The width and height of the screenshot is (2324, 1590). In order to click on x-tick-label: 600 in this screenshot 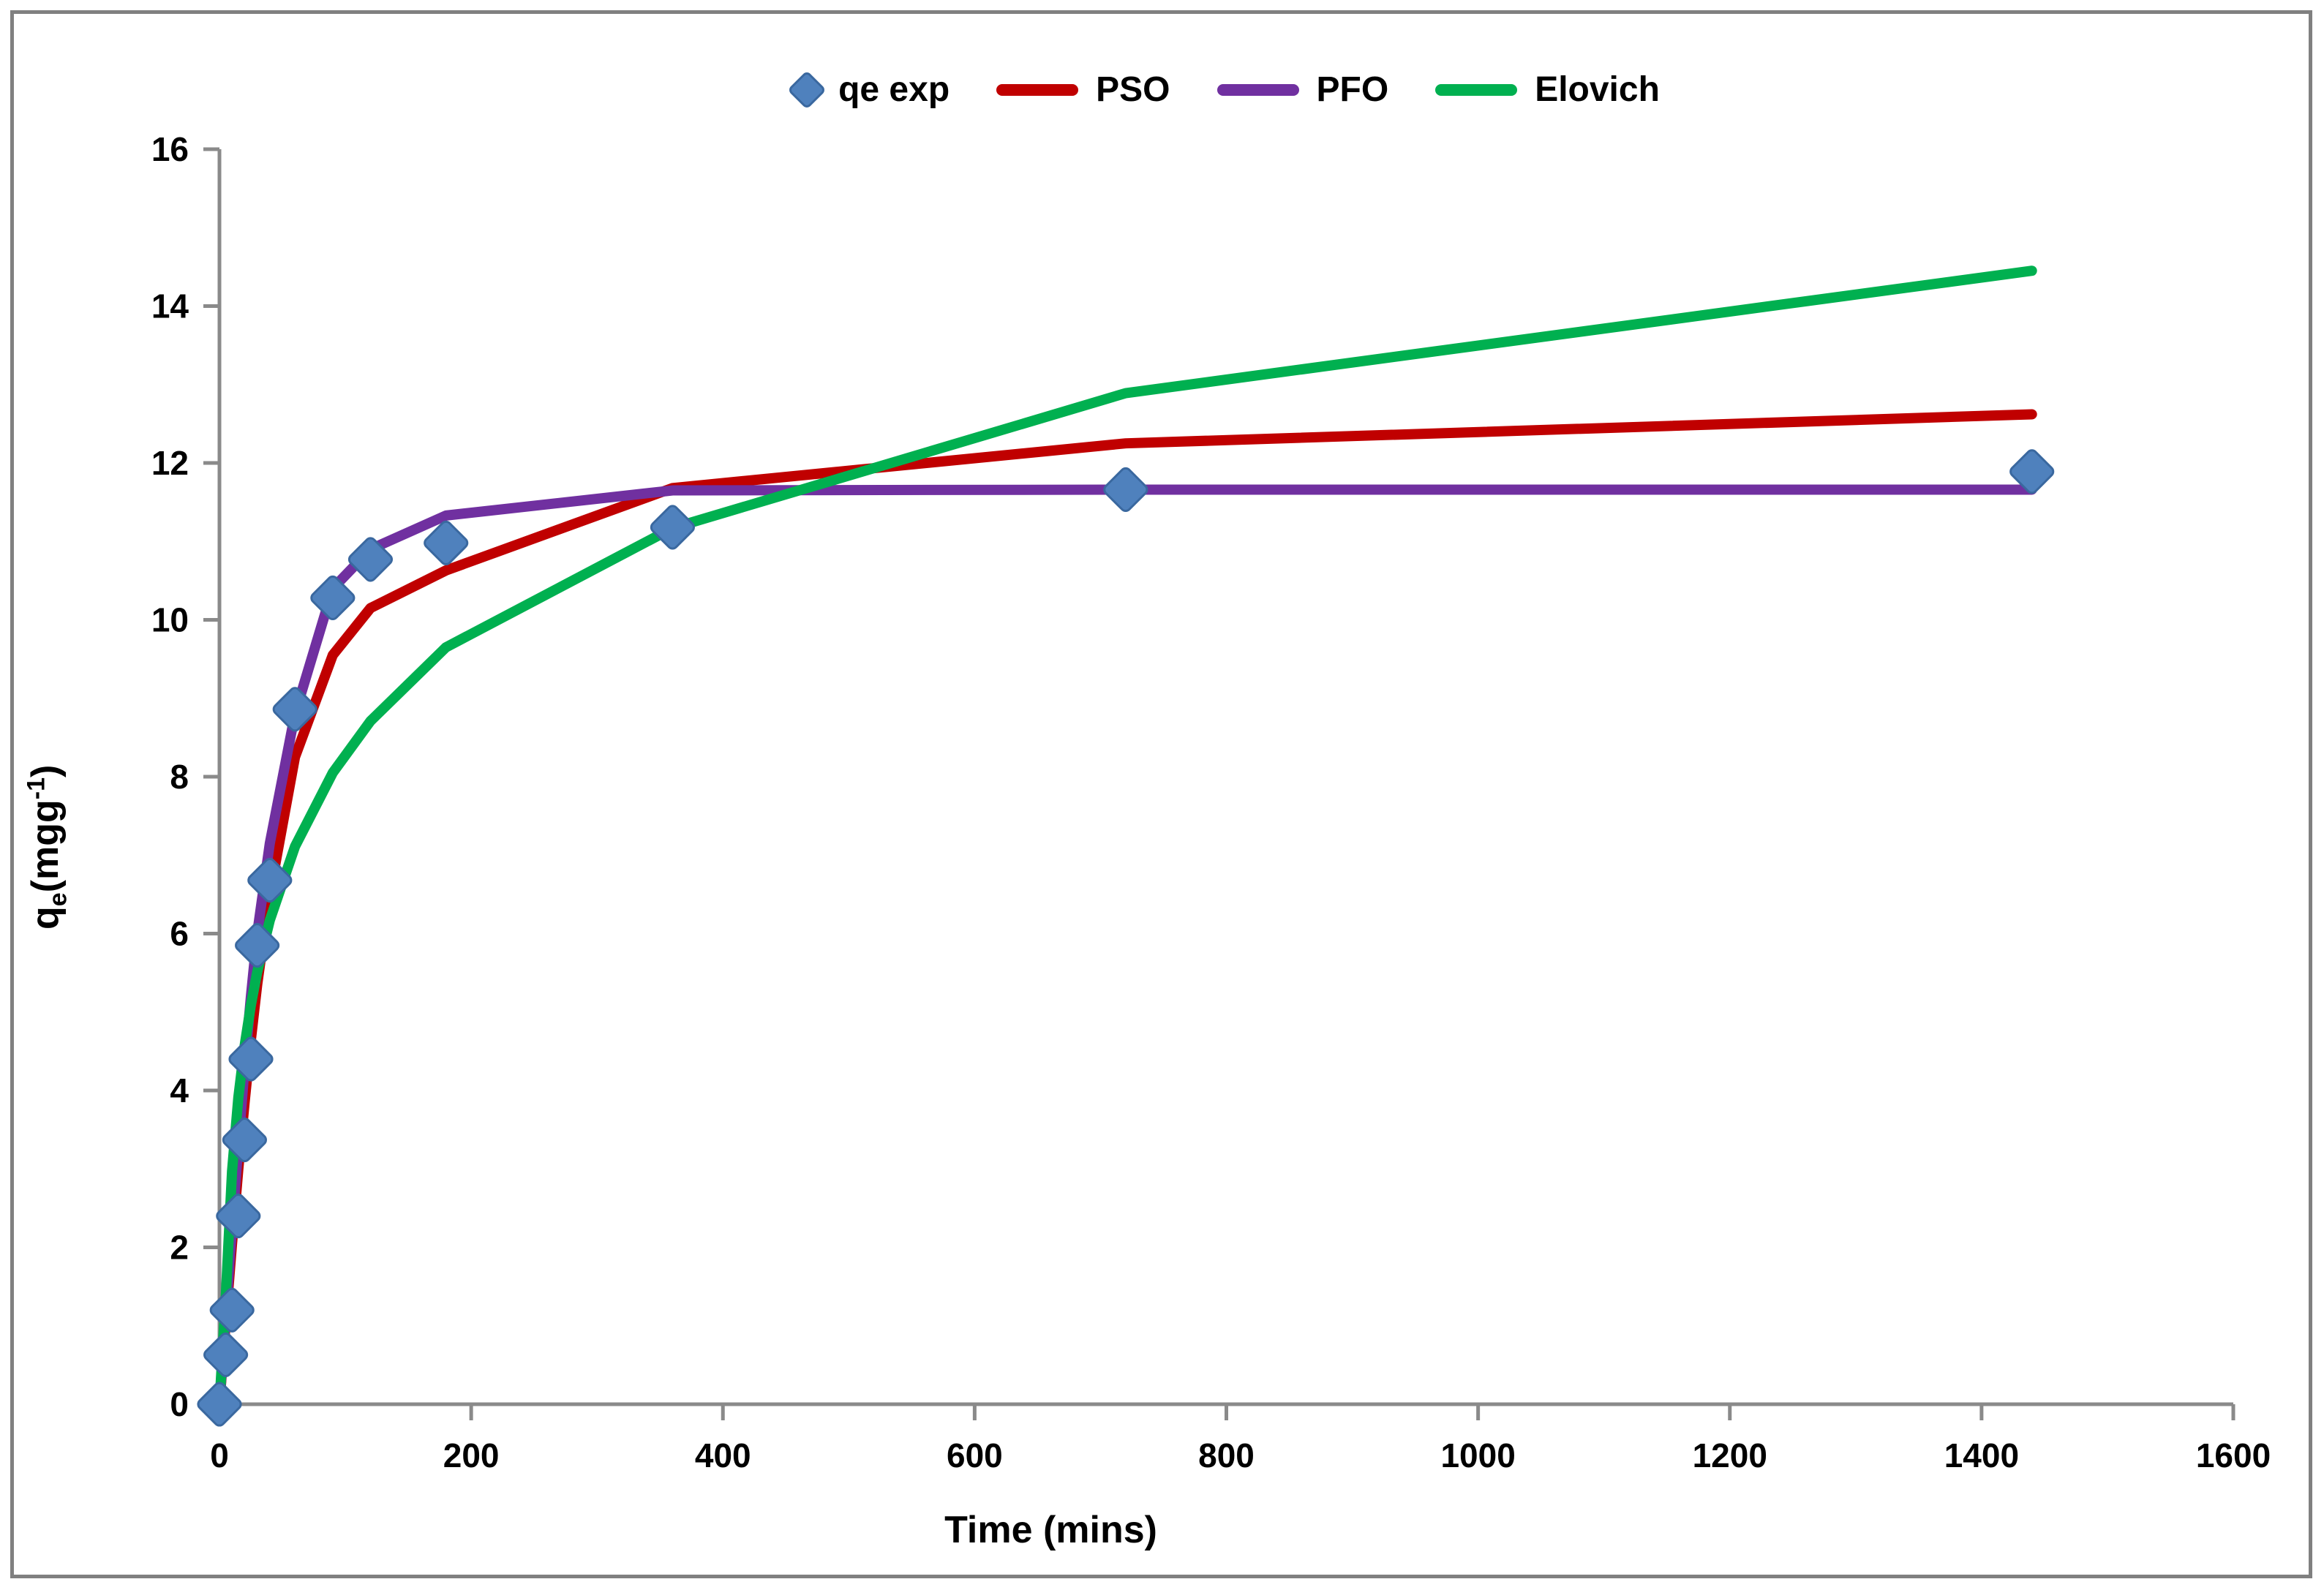, I will do `click(975, 1455)`.